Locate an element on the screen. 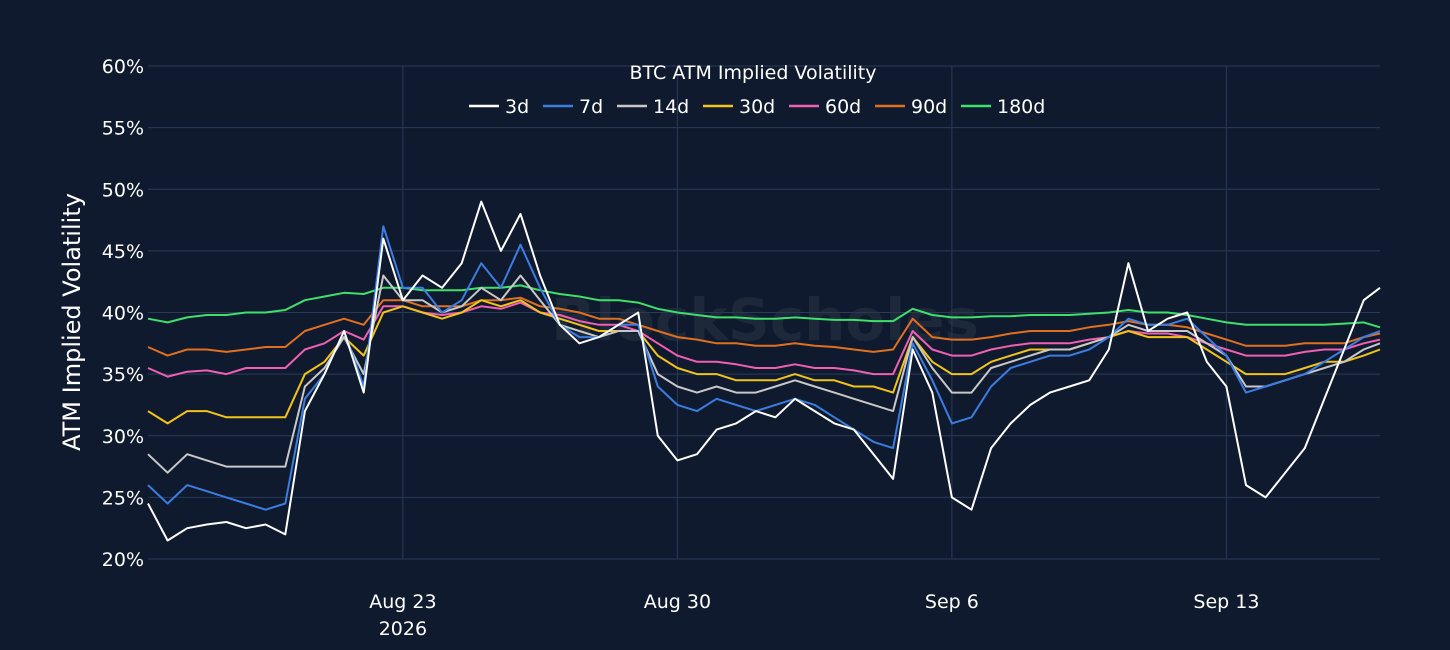 This screenshot has height=650, width=1450. y-tick-label: 35% is located at coordinates (123, 375).